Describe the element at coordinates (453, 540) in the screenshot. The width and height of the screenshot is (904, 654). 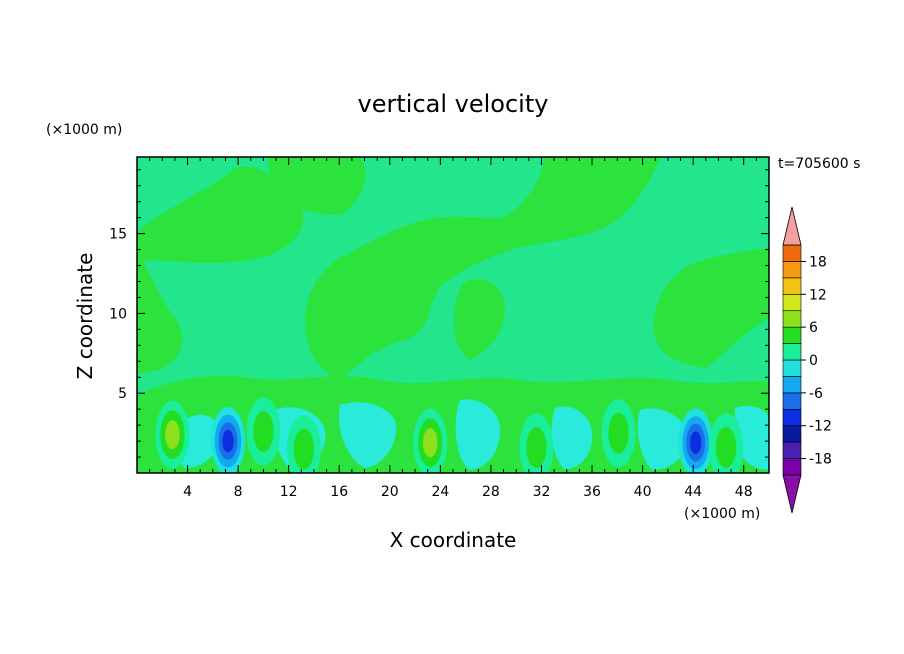
I see `x-axis-label: X coordinate` at that location.